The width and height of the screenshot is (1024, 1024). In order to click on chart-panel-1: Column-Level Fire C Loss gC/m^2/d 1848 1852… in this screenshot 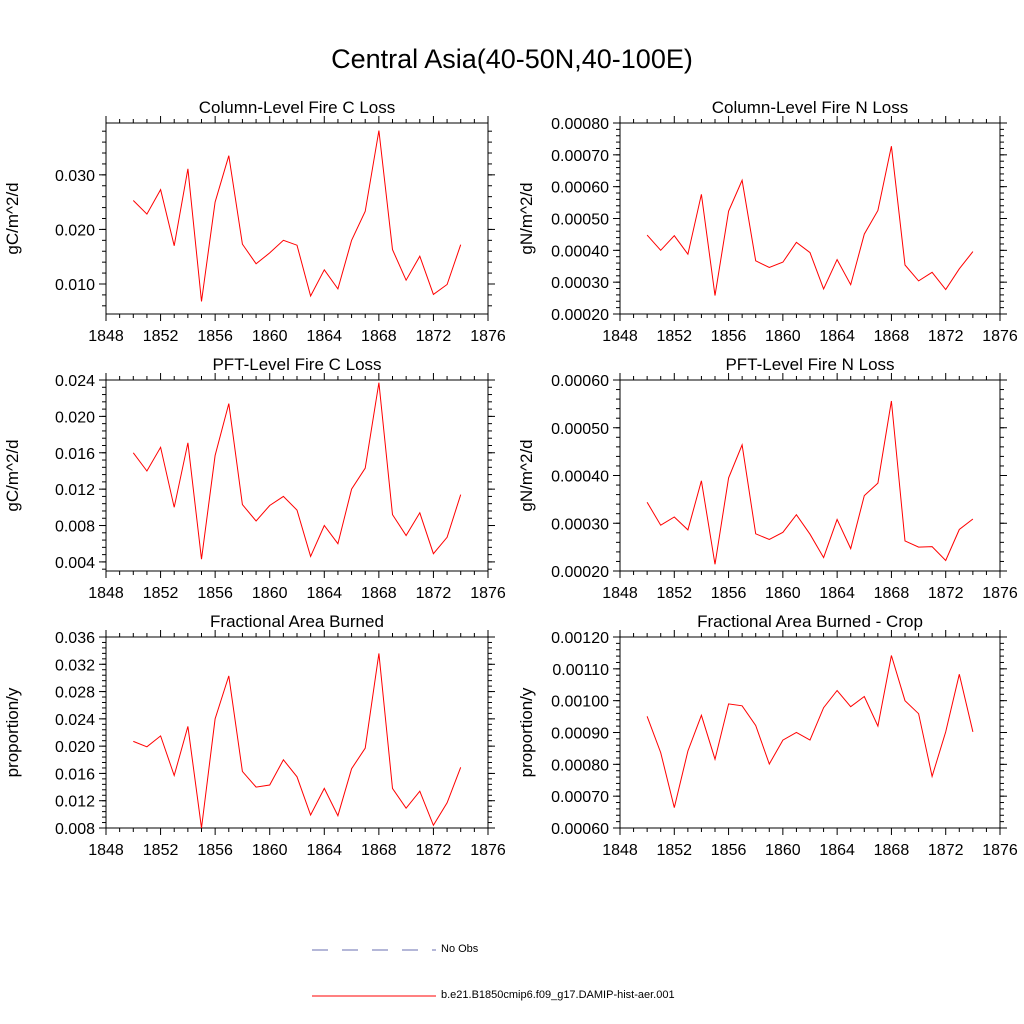, I will do `click(254, 221)`.